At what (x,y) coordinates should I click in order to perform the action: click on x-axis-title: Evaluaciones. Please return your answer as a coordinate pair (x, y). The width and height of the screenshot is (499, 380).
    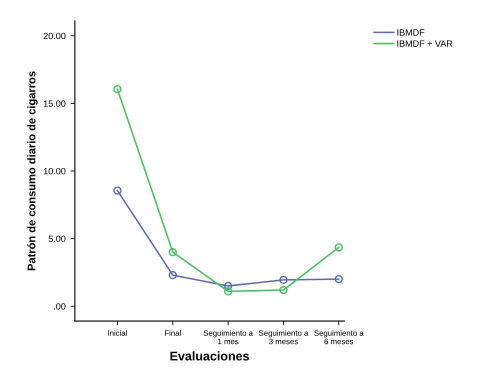
    Looking at the image, I should click on (210, 355).